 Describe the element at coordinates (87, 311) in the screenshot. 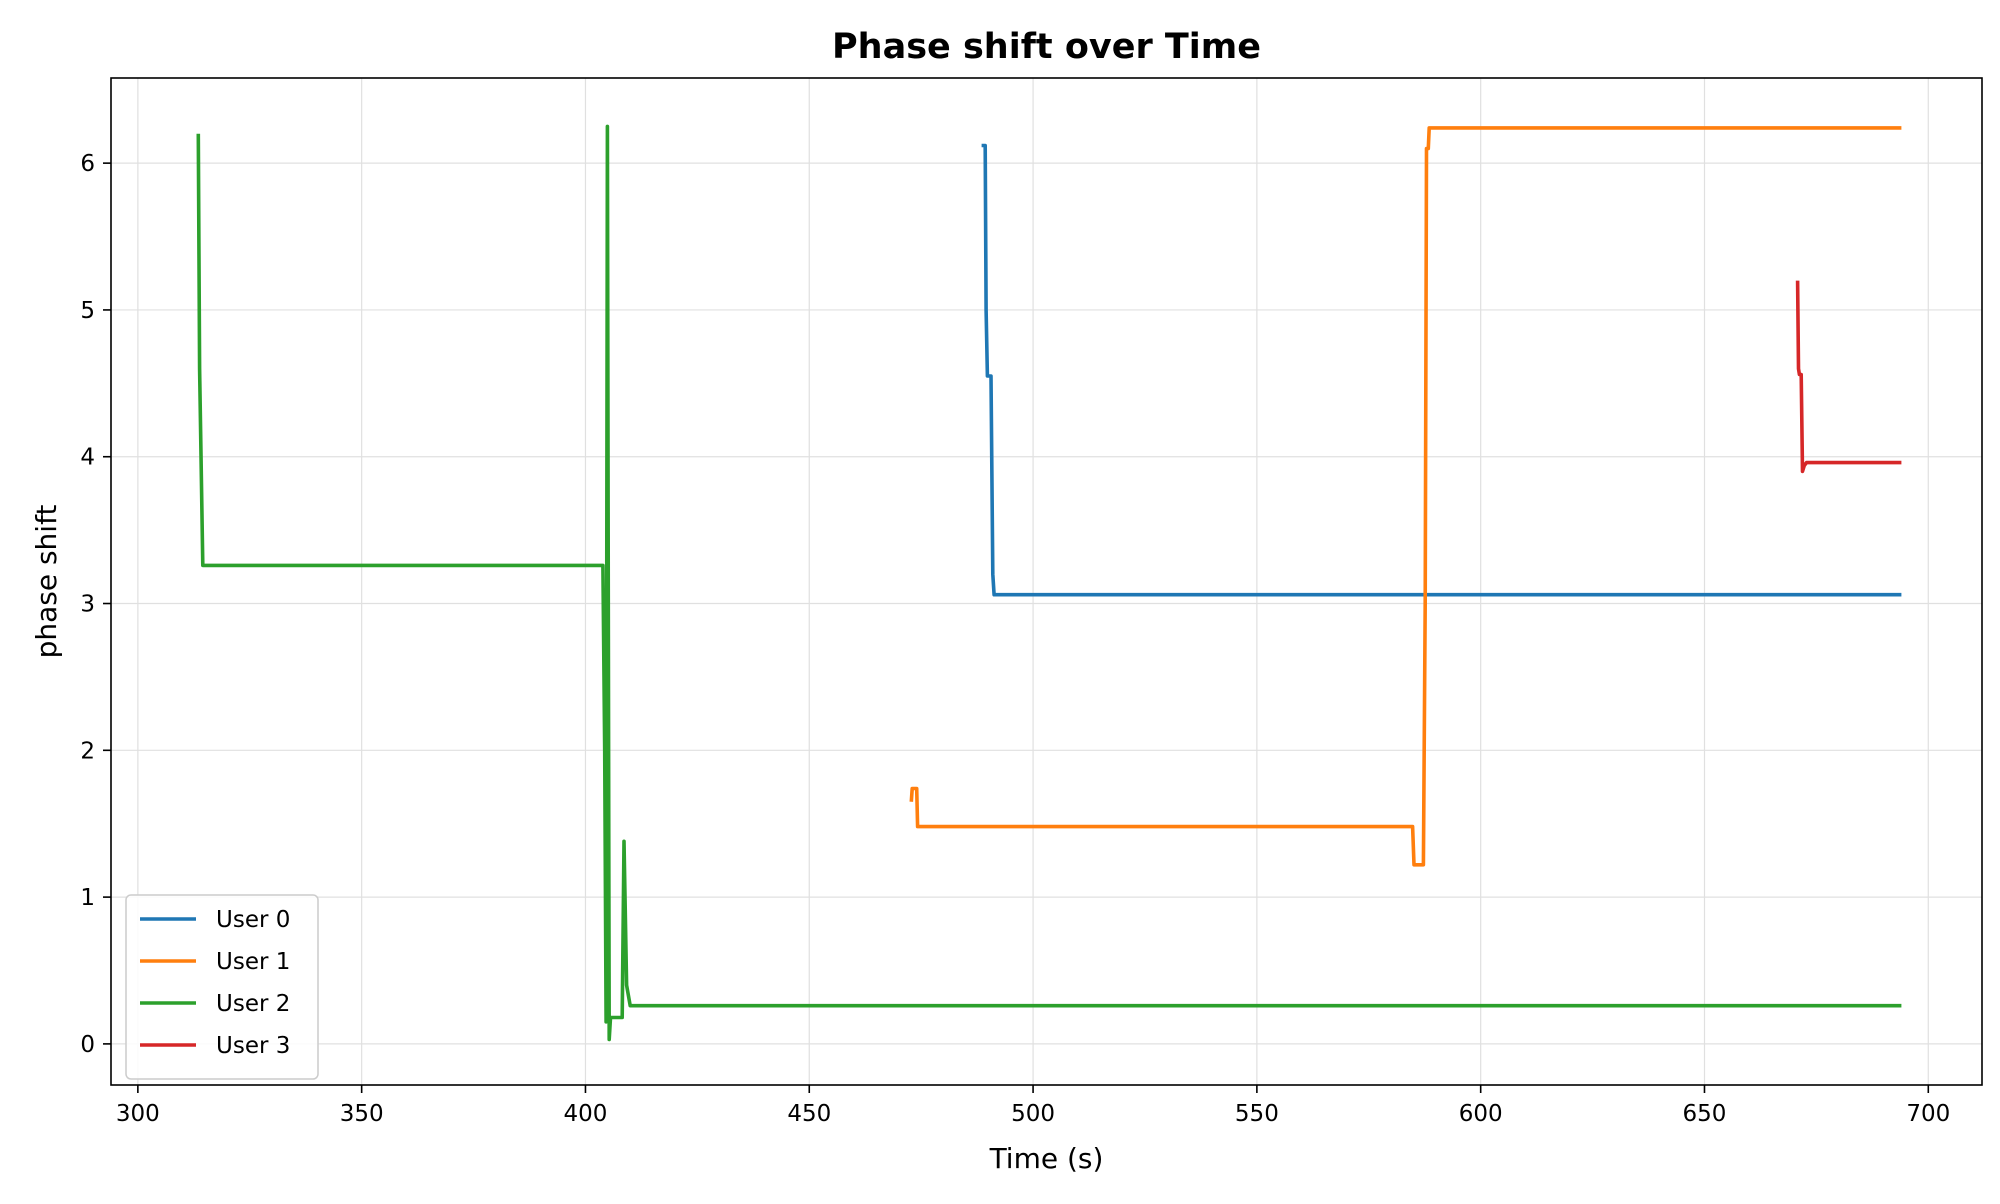

I see `y-tick-label: 5` at that location.